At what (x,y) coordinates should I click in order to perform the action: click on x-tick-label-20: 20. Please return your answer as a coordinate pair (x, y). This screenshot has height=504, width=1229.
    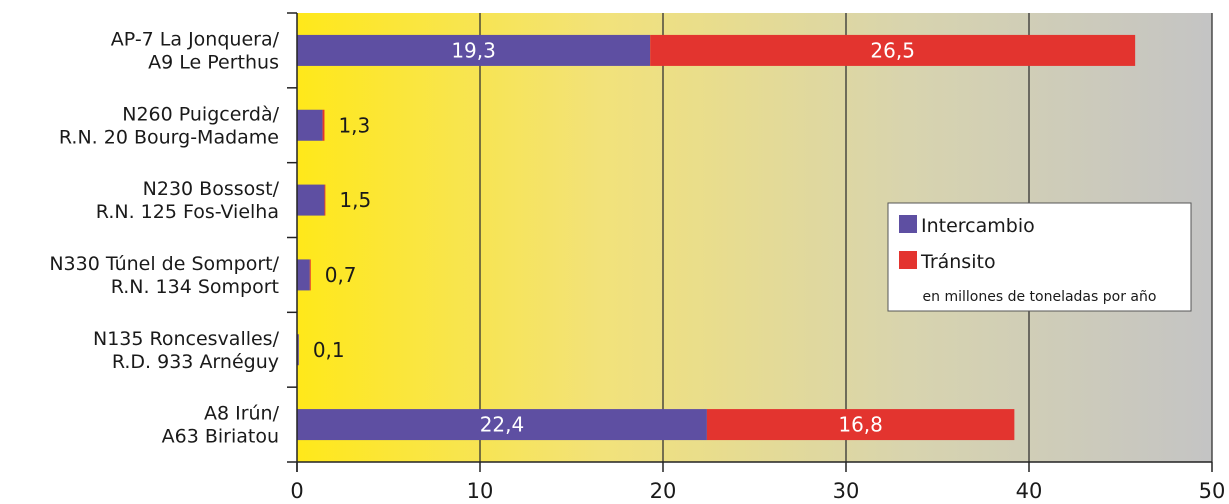
    Looking at the image, I should click on (663, 491).